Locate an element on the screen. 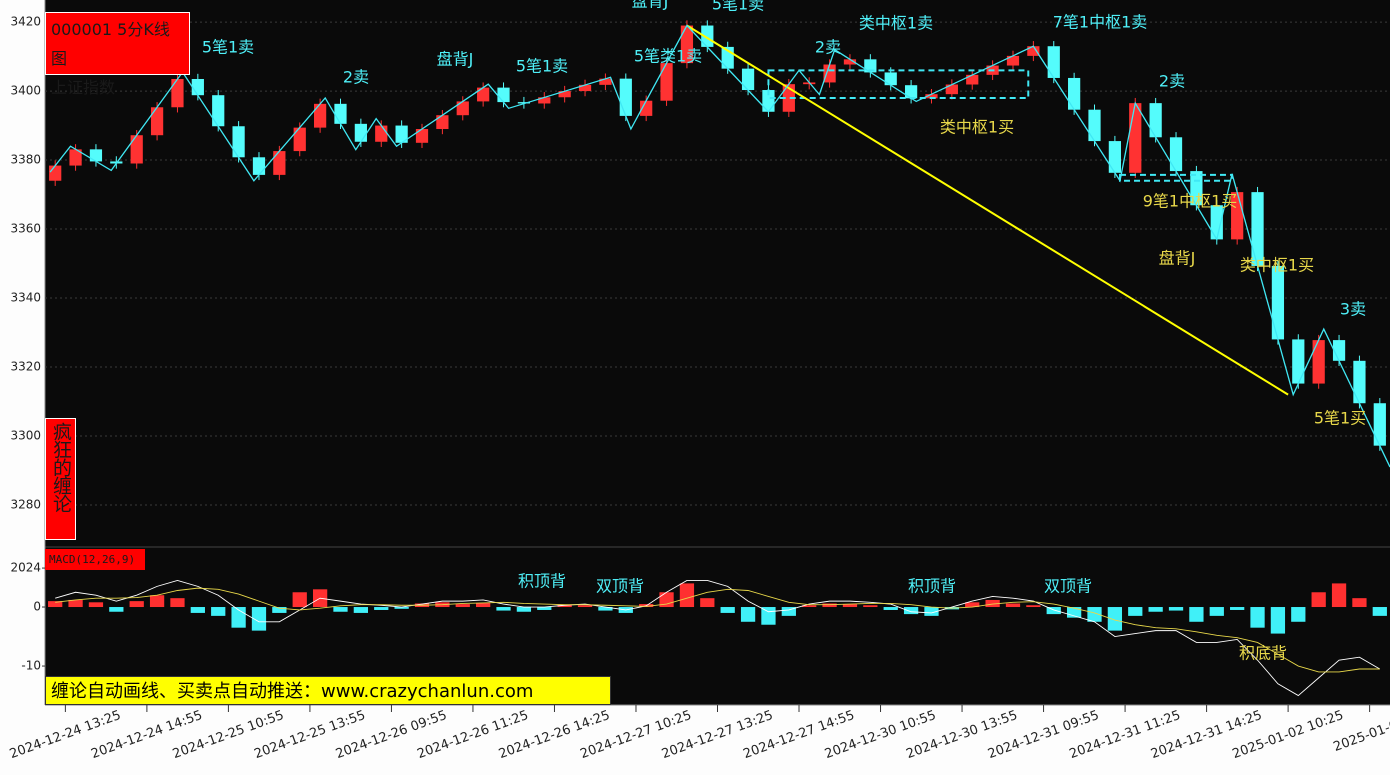 The image size is (1390, 775). annotation: 3卖 is located at coordinates (1353, 309).